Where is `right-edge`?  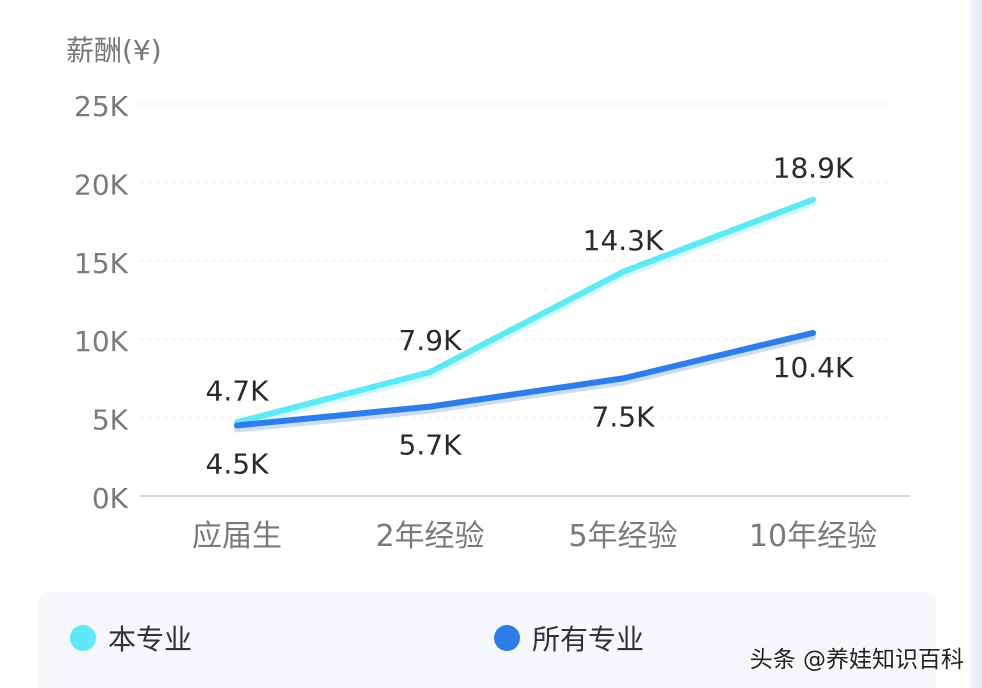
right-edge is located at coordinates (976, 344).